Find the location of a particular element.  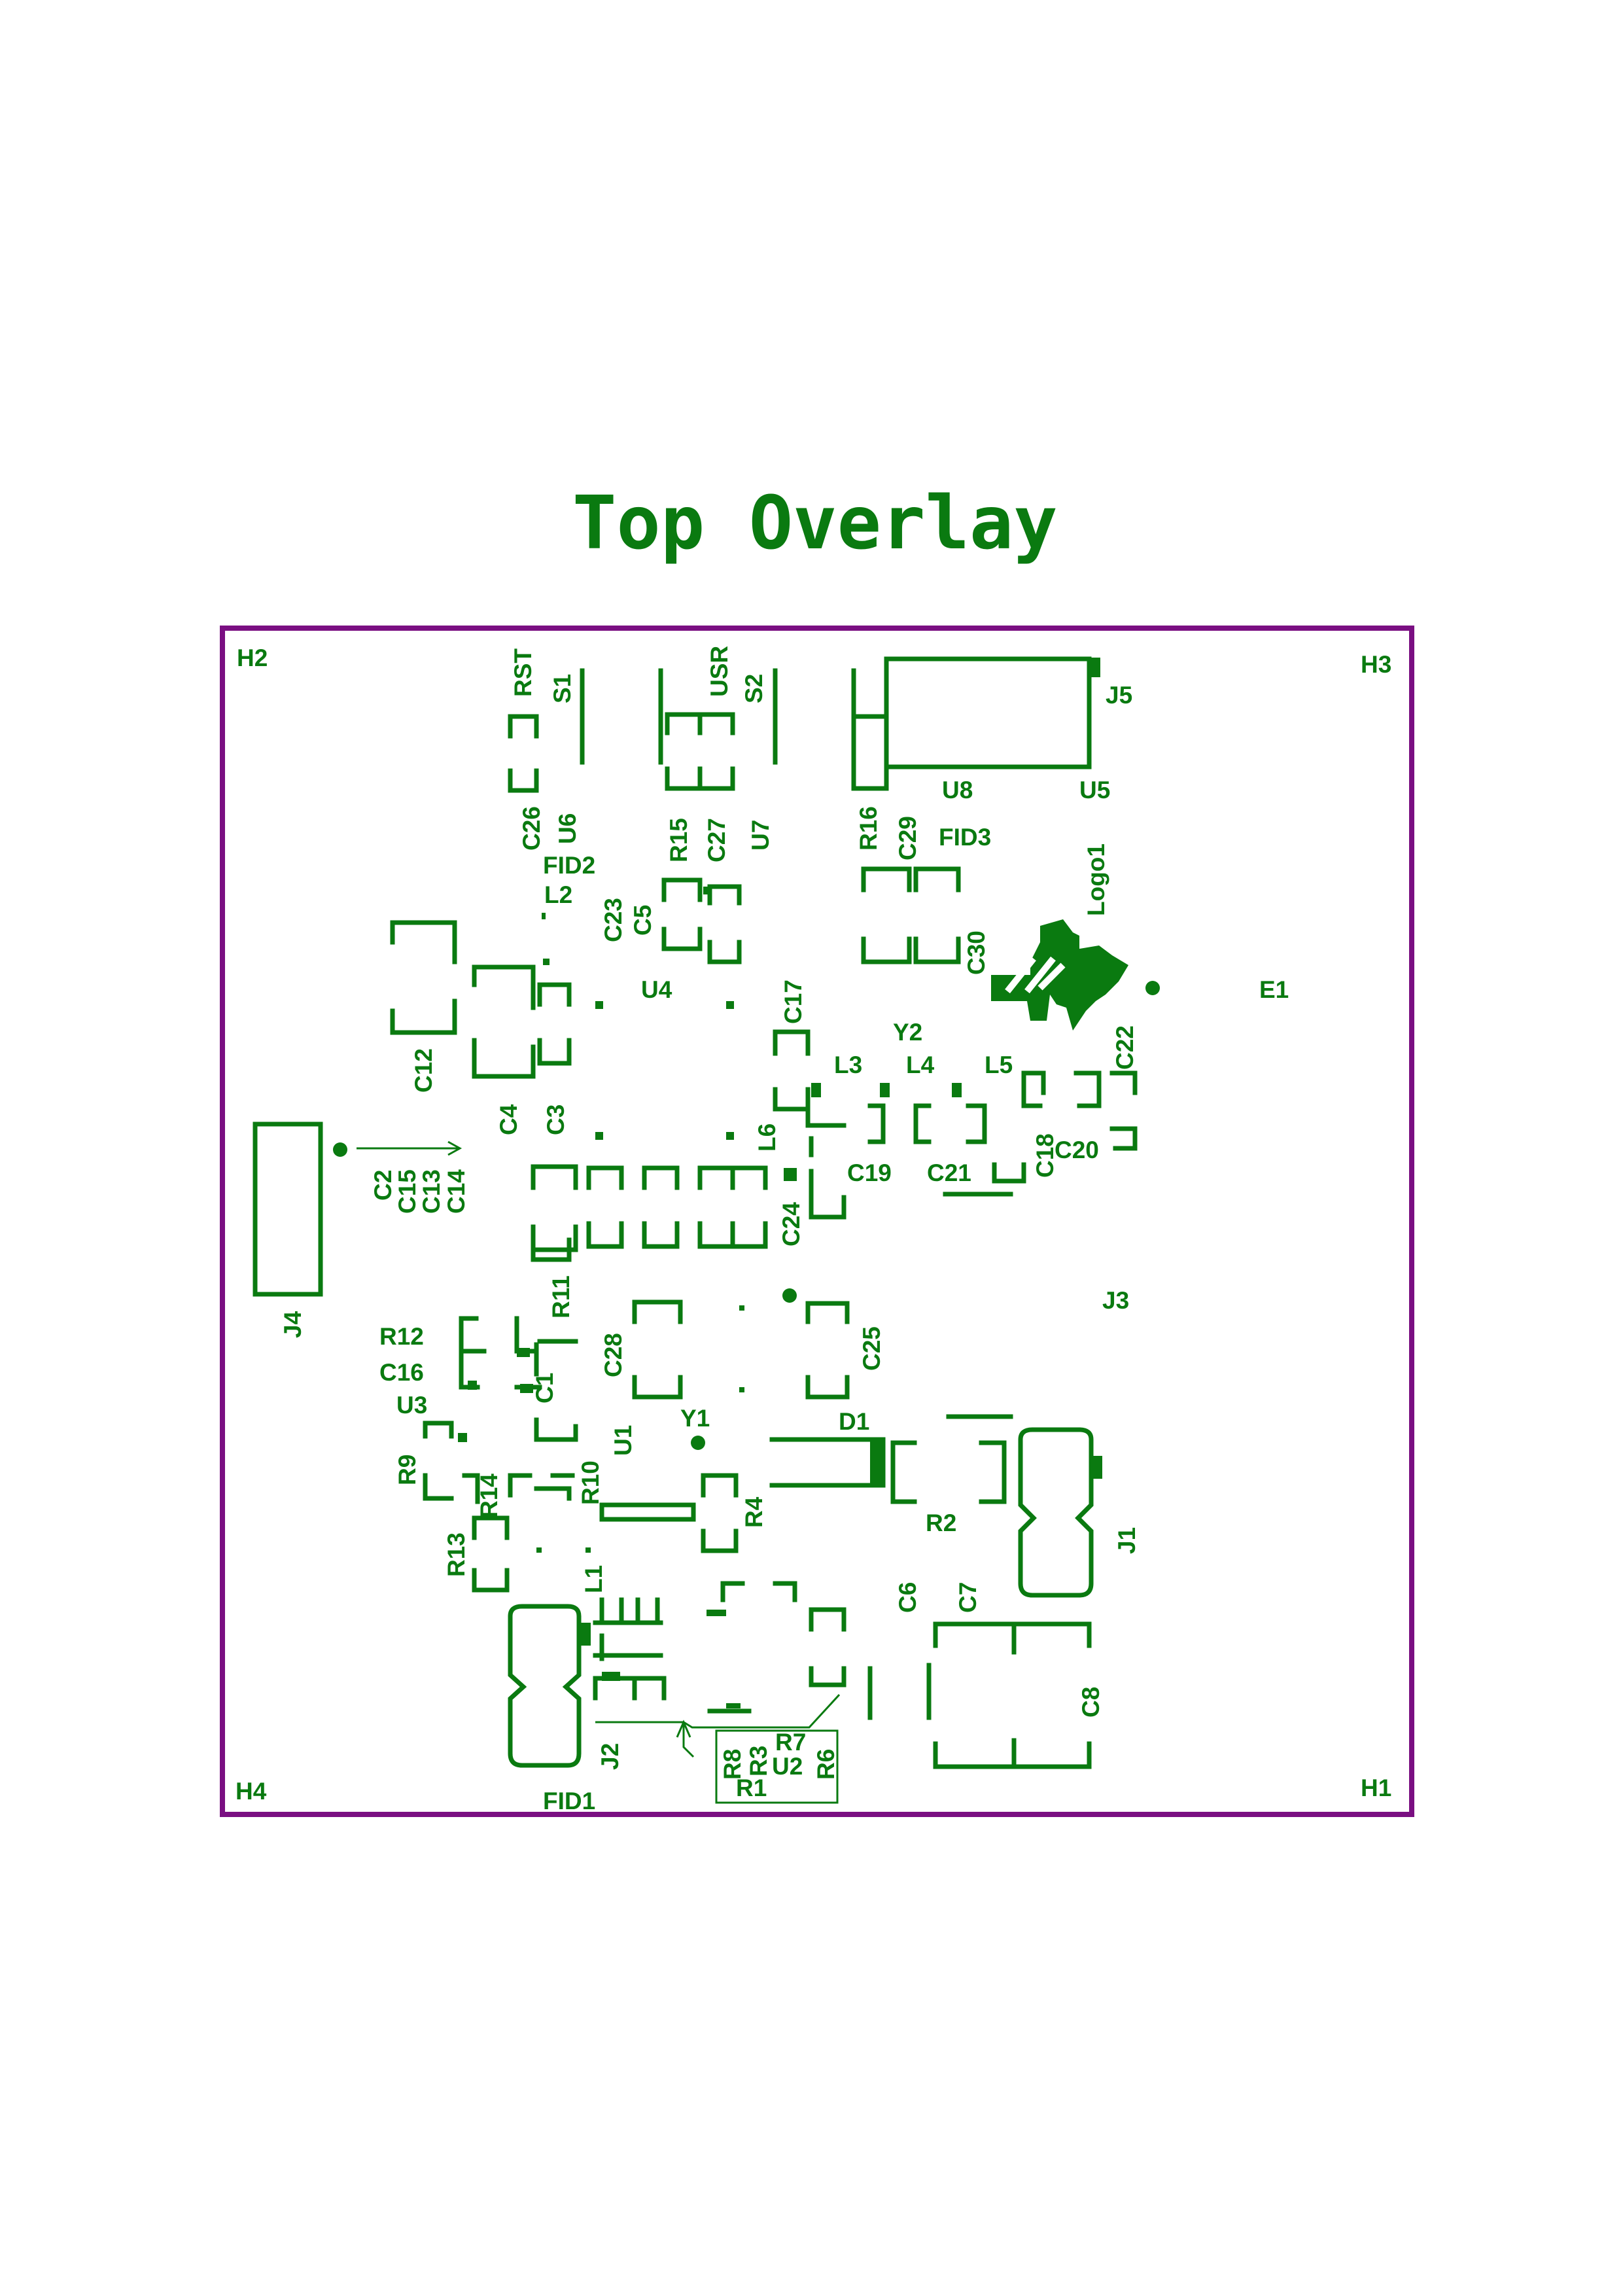

label-c12: C12 is located at coordinates (423, 1070).